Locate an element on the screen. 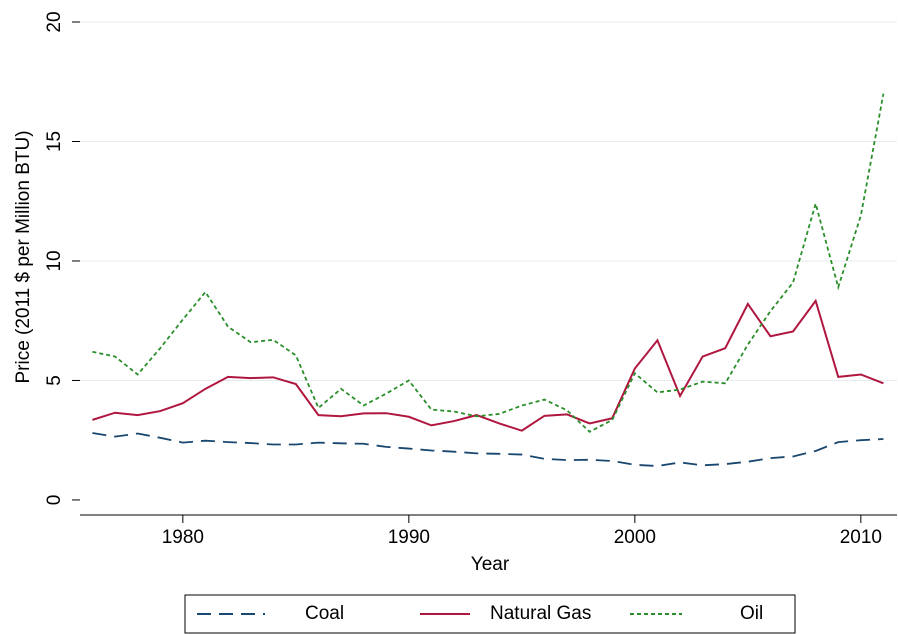 The image size is (898, 634). x-tick-label: 1990 is located at coordinates (409, 537).